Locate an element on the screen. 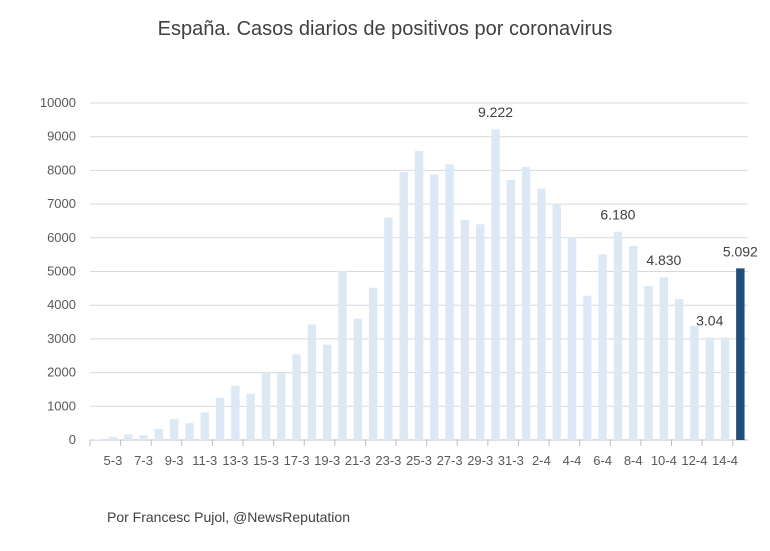  y-tick-label: 1000 is located at coordinates (61, 405).